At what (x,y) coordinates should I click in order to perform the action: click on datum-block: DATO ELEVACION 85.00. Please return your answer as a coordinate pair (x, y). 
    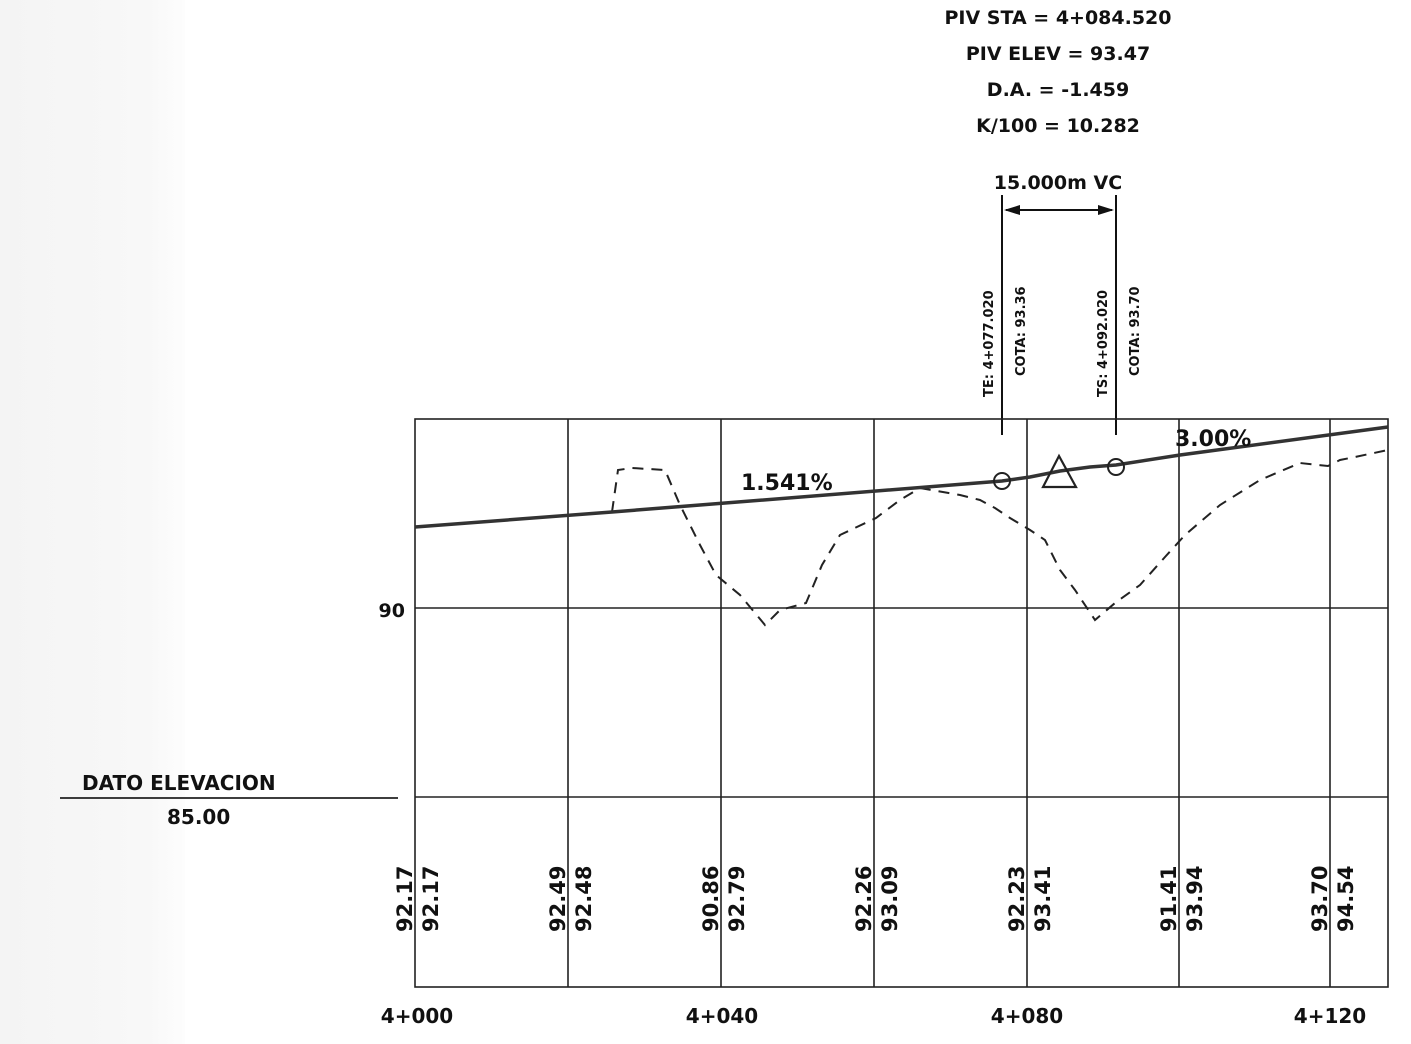
    Looking at the image, I should click on (229, 800).